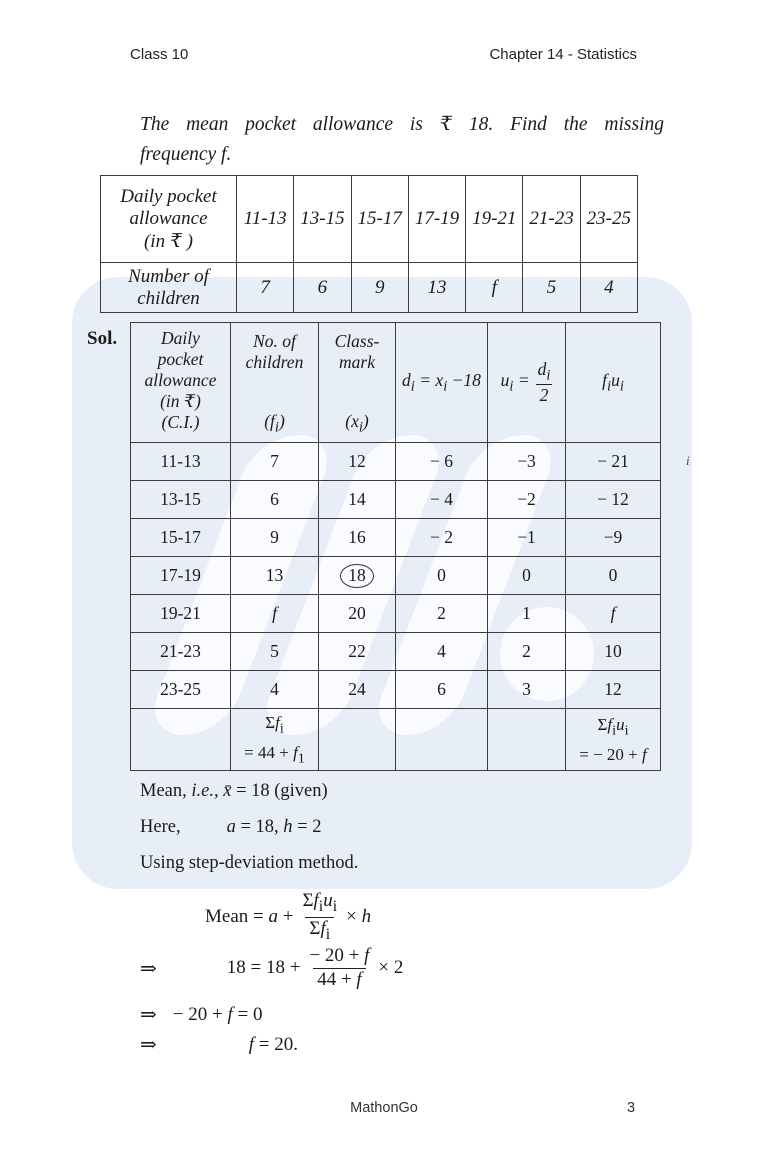 This screenshot has height=1169, width=768. What do you see at coordinates (219, 1044) in the screenshot?
I see `final-answer-equation: ⇒ f = 20.` at bounding box center [219, 1044].